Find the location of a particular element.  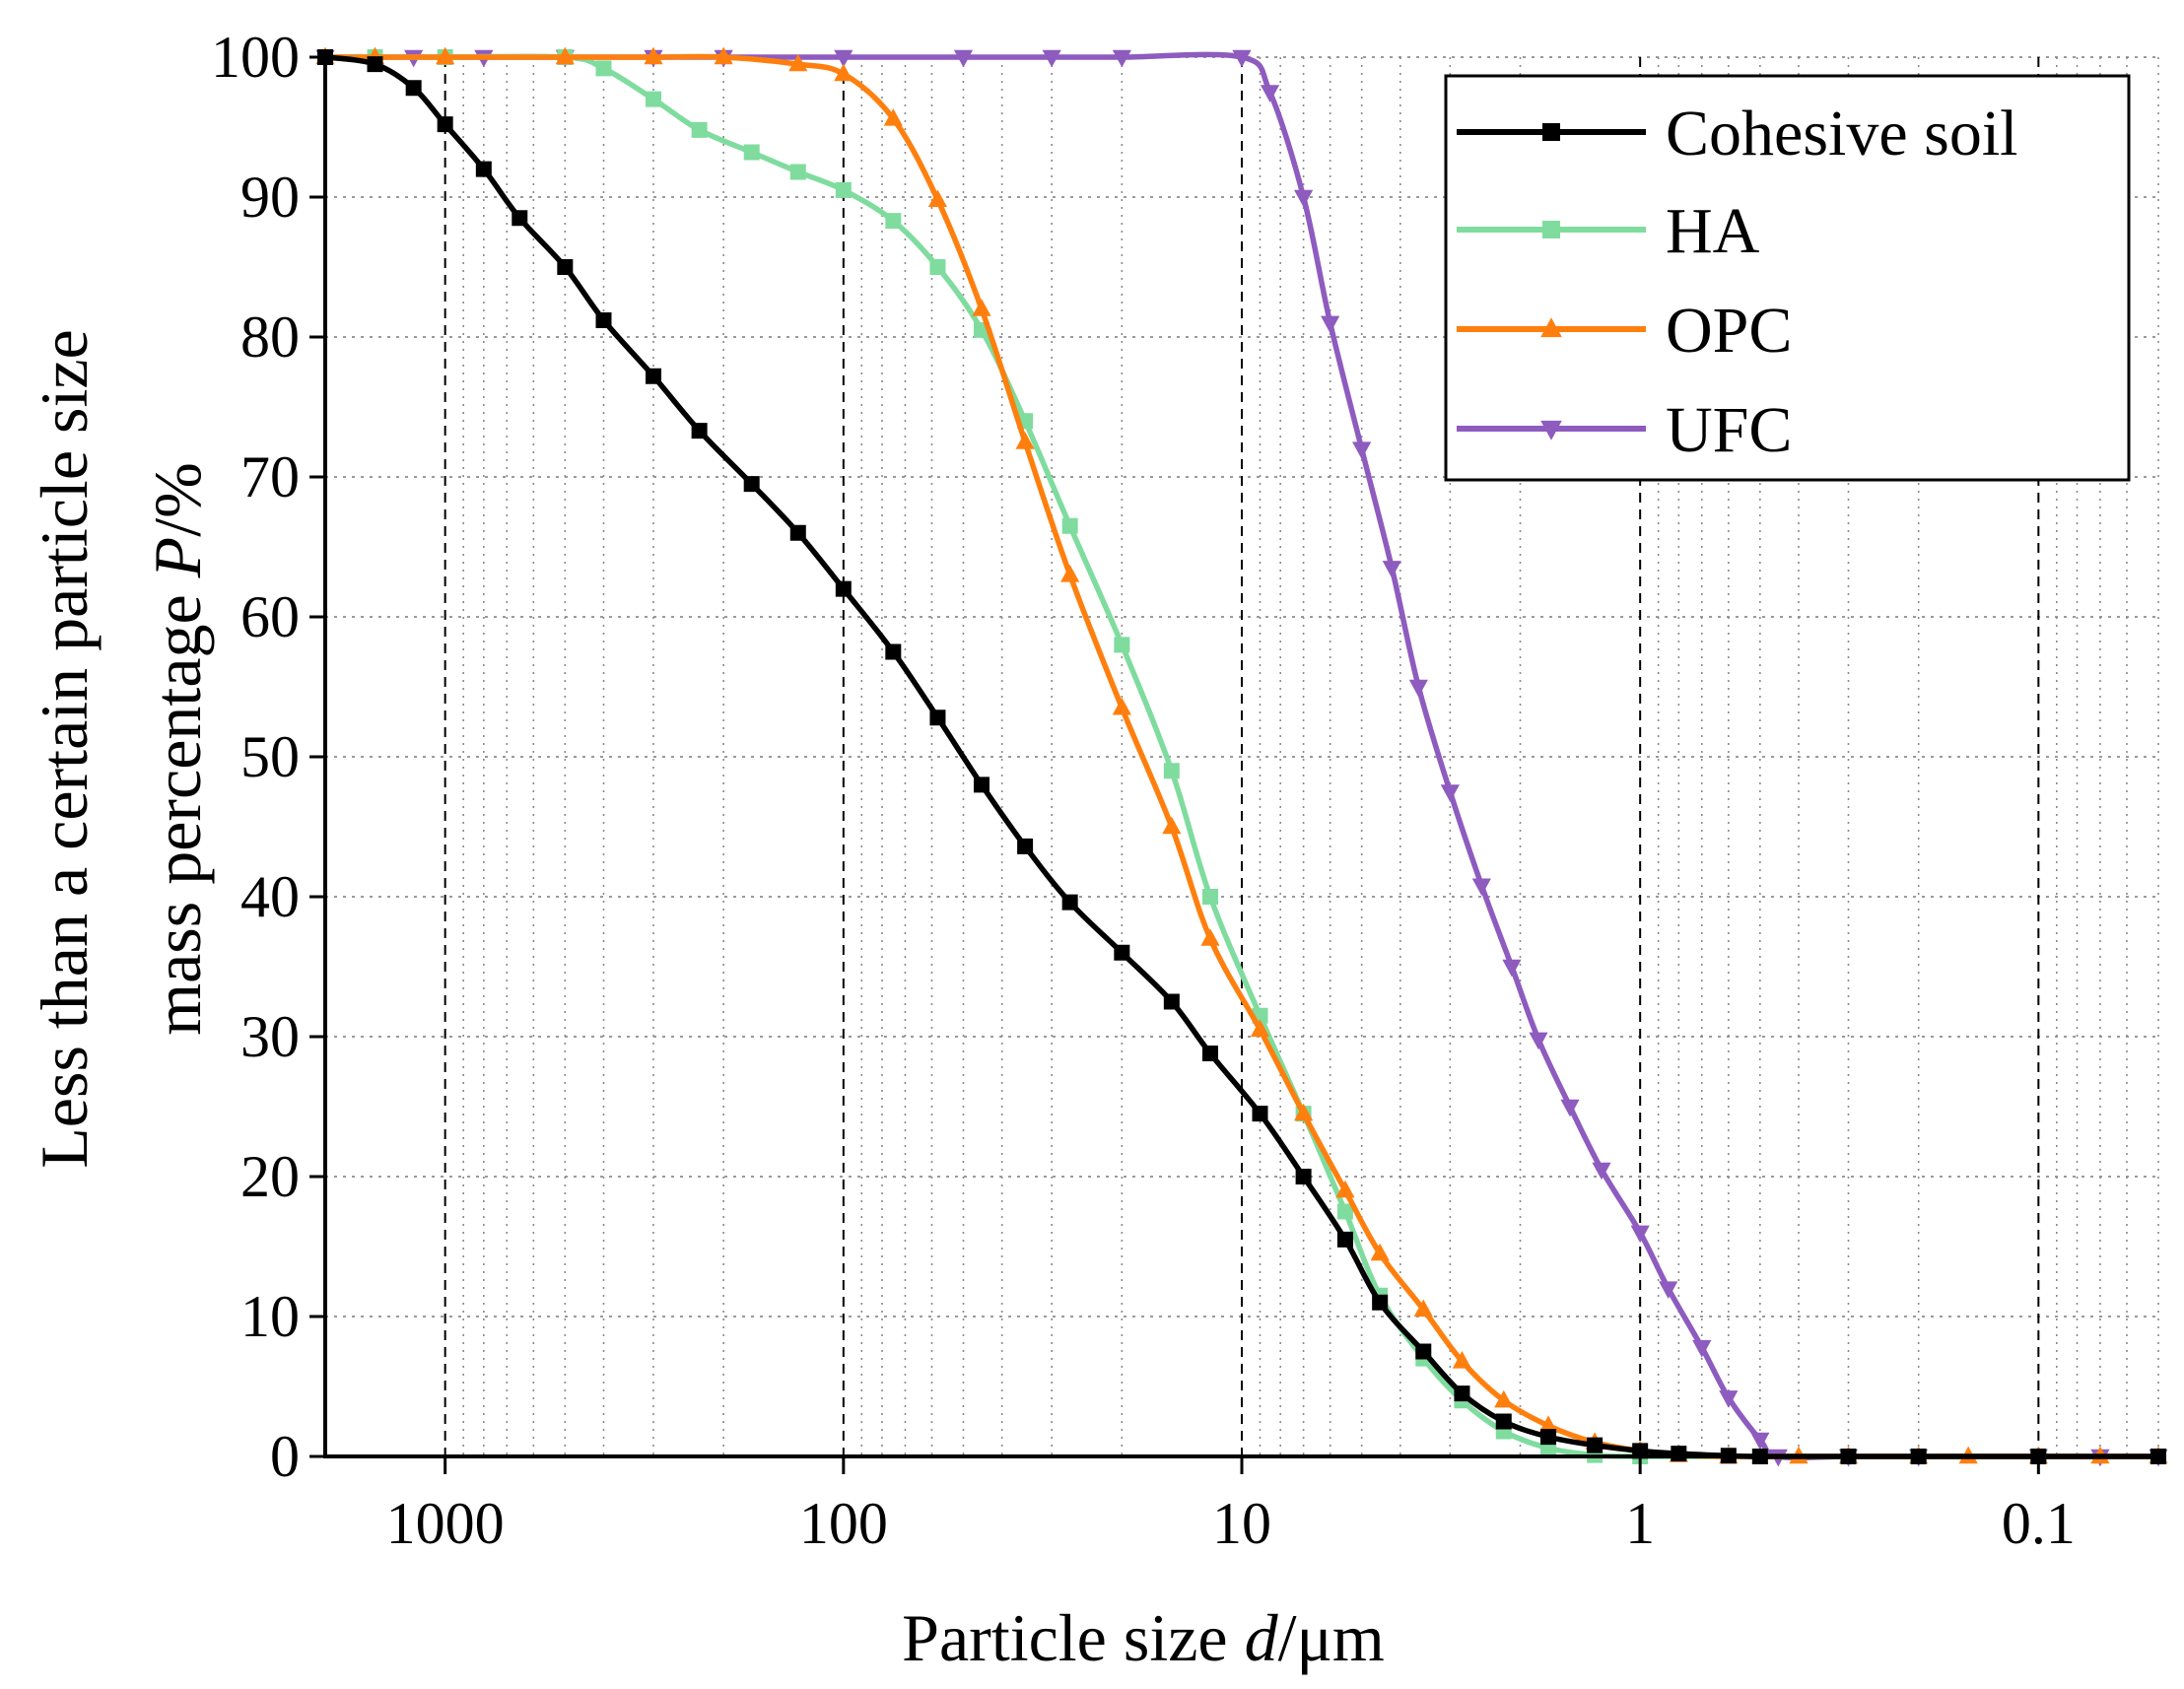

x-tick-label: 100 is located at coordinates (843, 1523).